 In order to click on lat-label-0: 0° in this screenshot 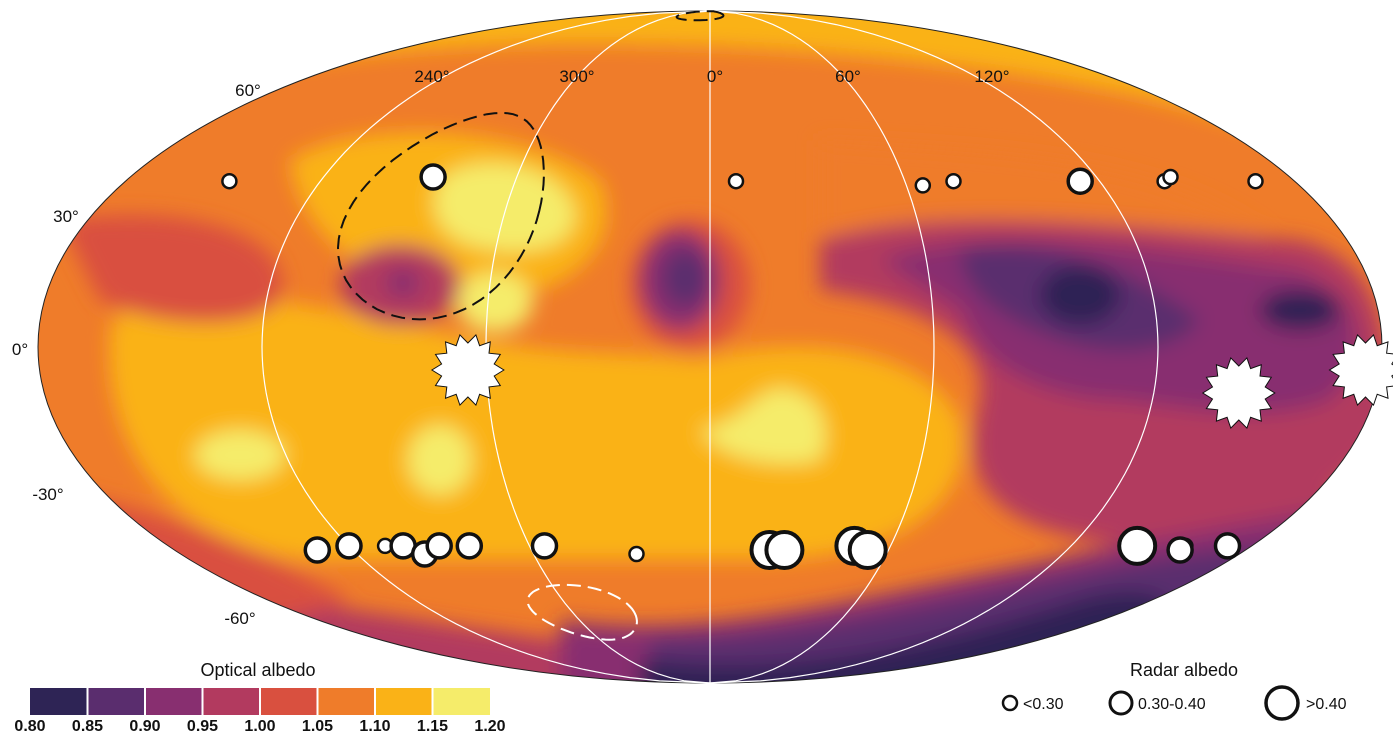, I will do `click(20, 349)`.